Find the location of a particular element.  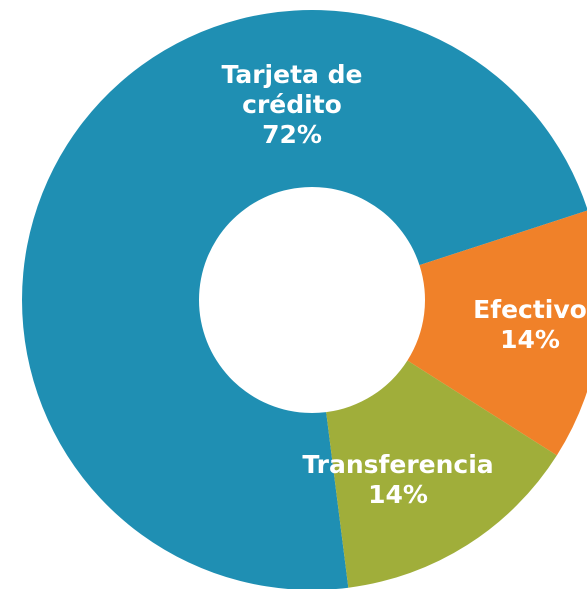

slice-label: Transferencia 14% is located at coordinates (398, 480).